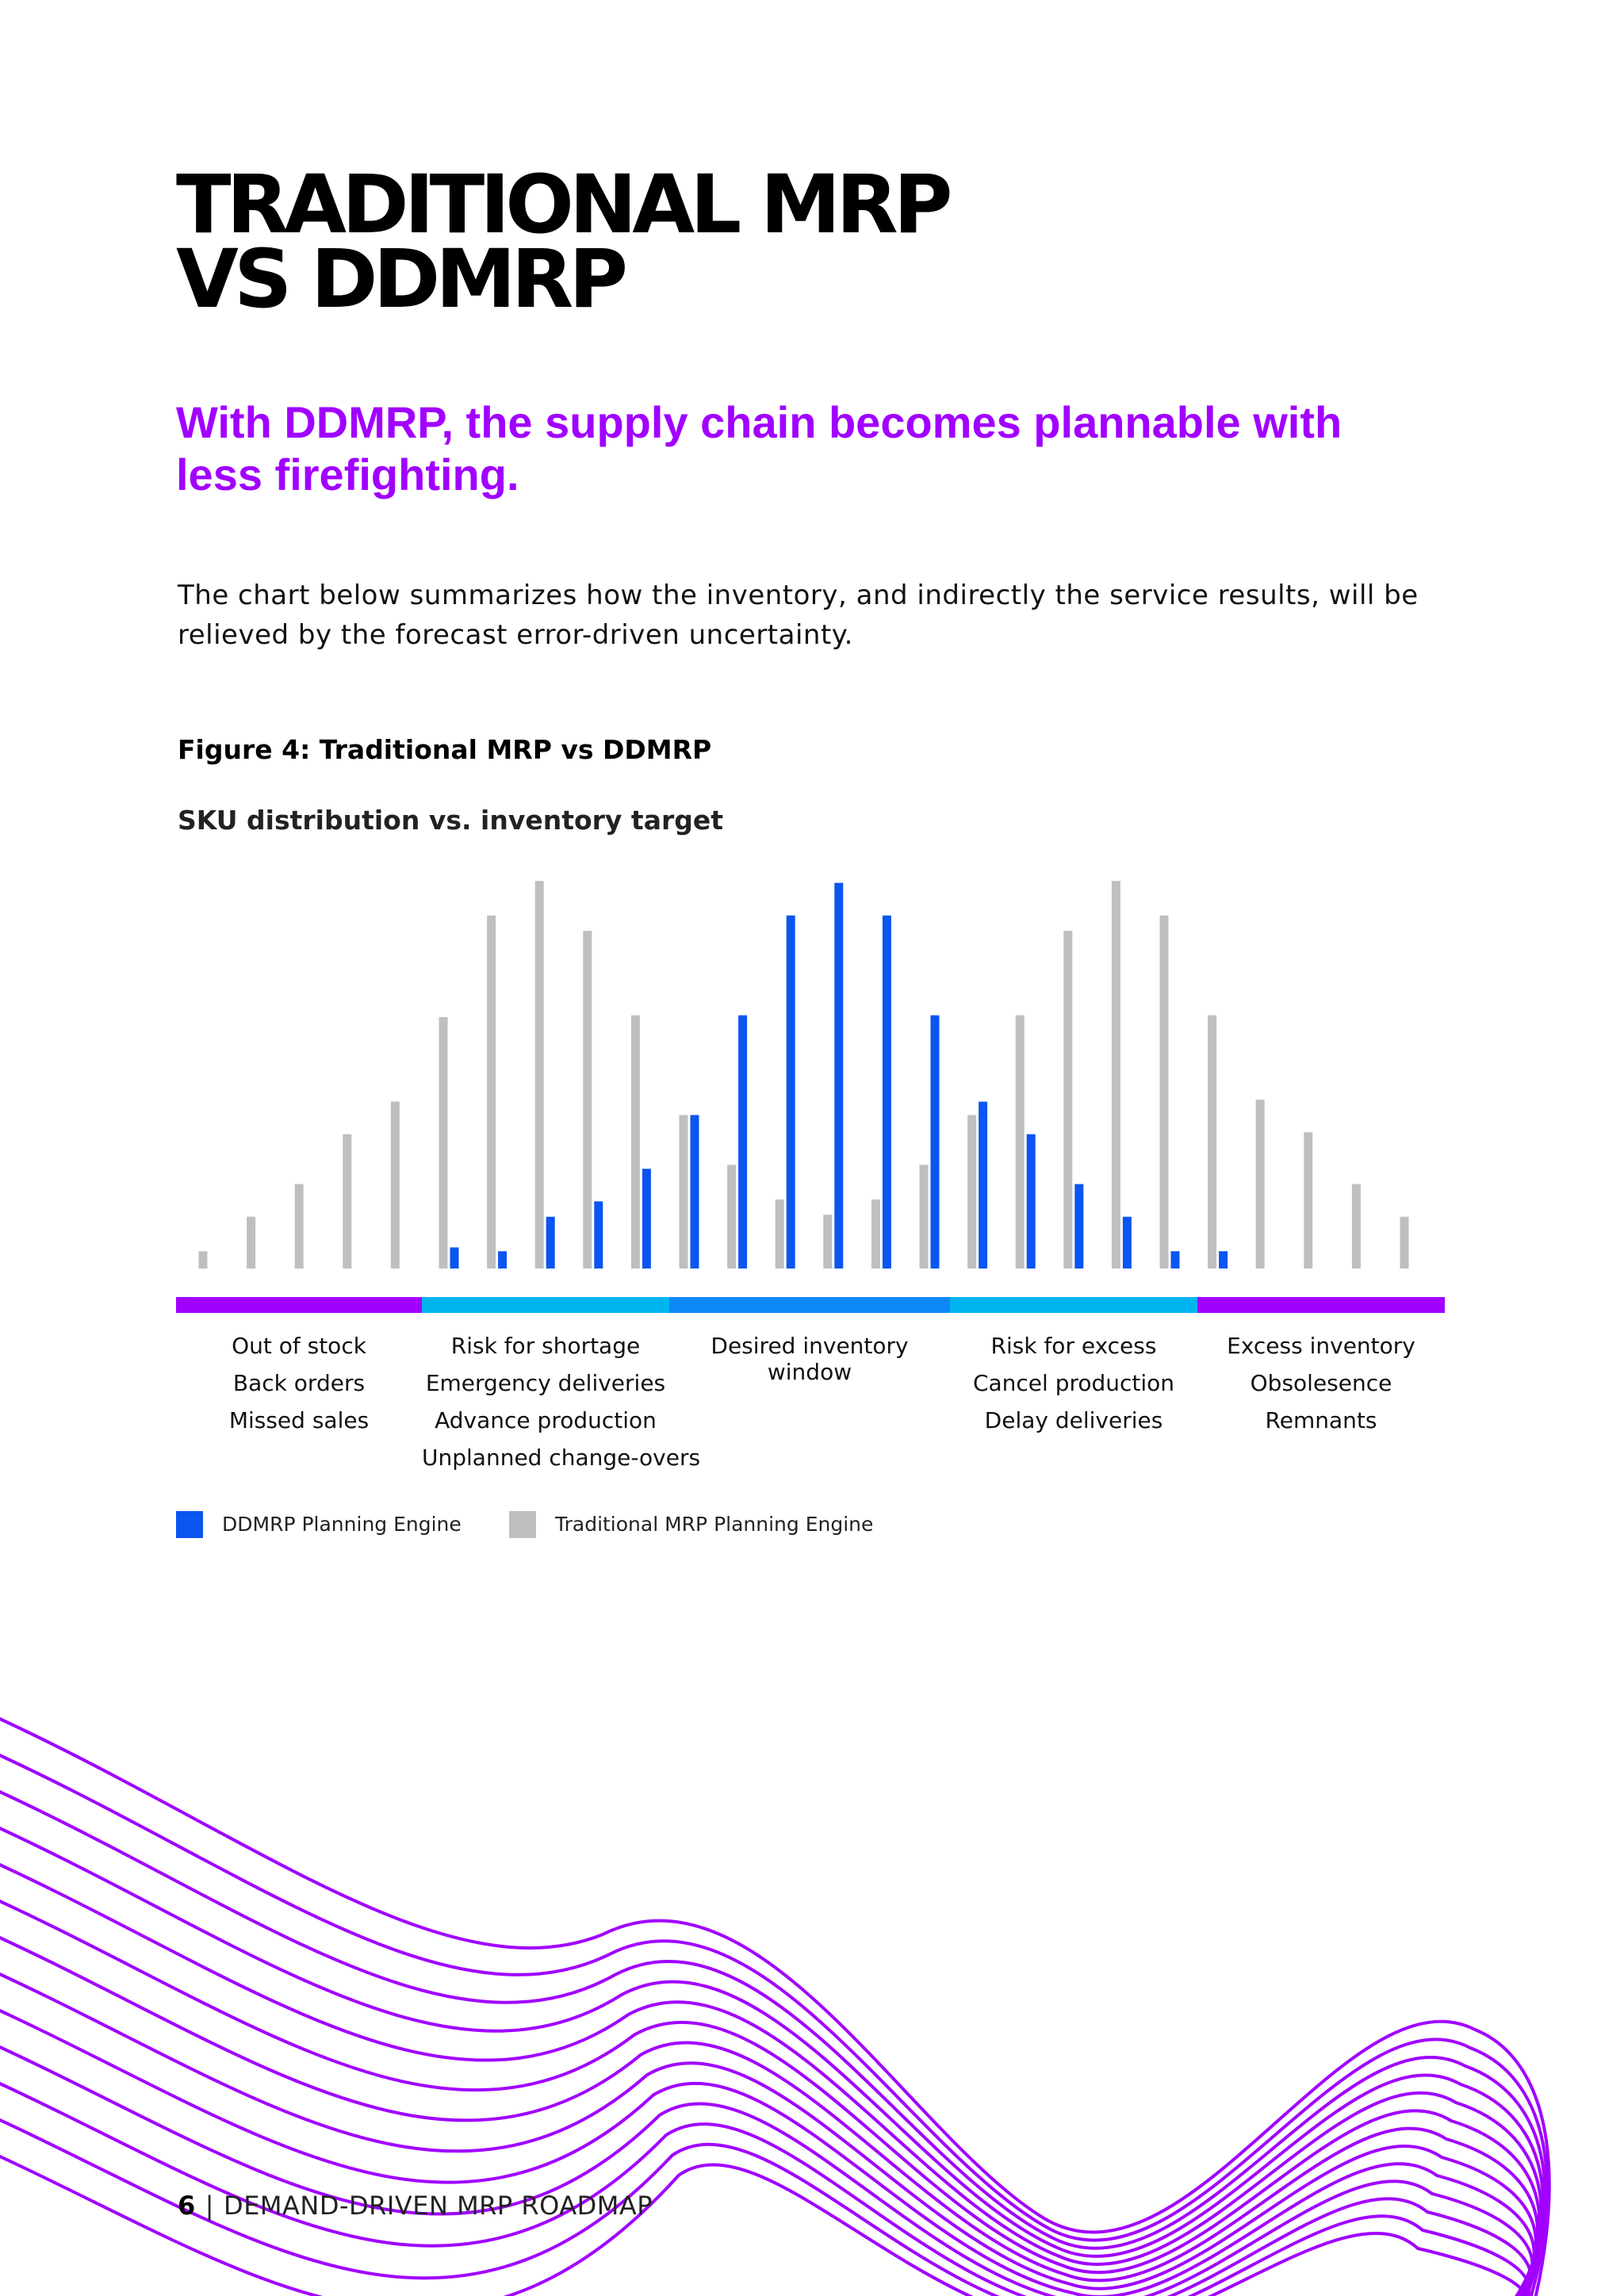 This screenshot has width=1624, height=2296. Describe the element at coordinates (1073, 1420) in the screenshot. I see `zone-item: Delay deliveries` at that location.